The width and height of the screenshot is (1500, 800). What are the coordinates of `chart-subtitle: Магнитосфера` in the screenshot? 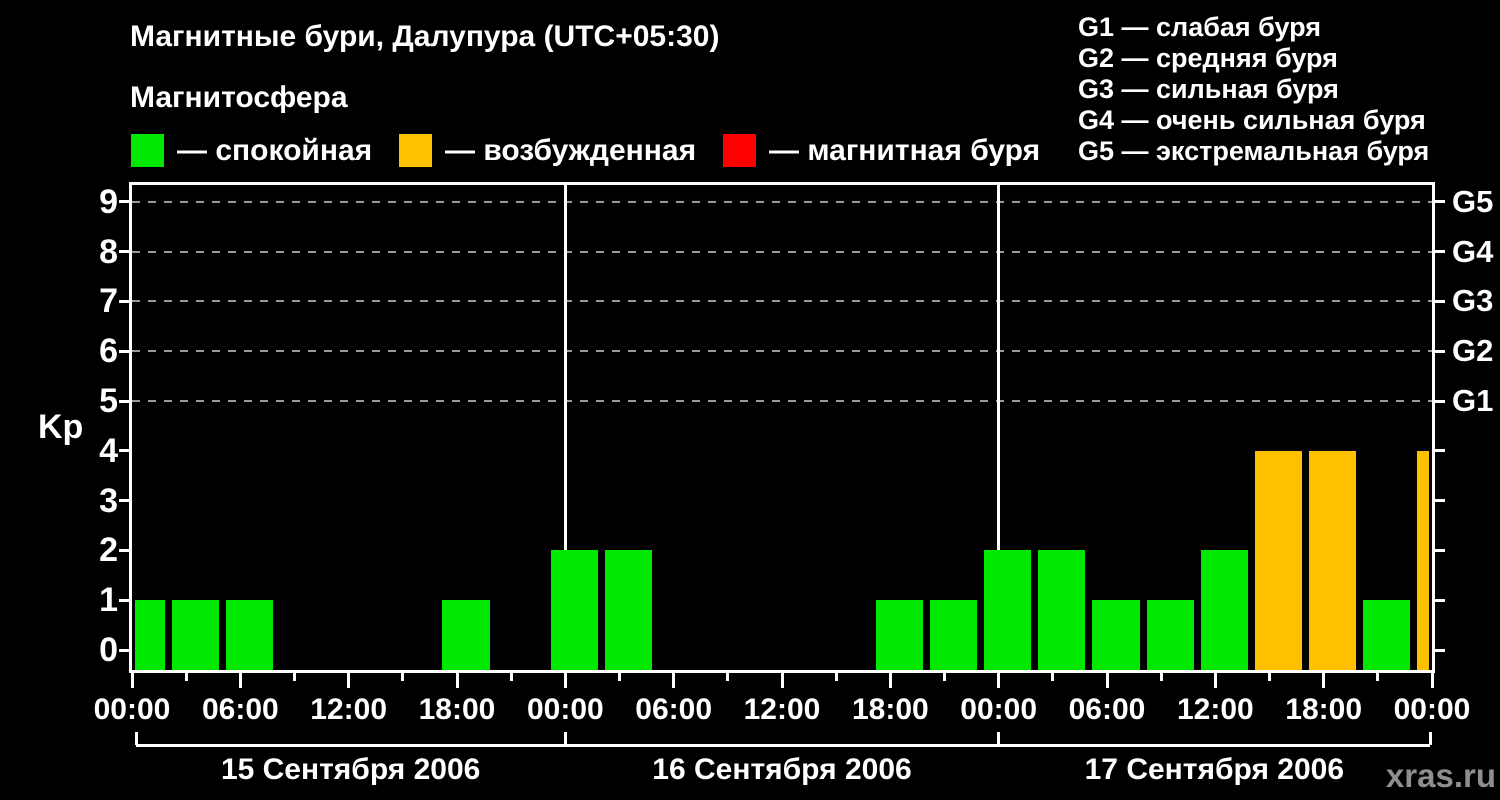 It's located at (239, 97).